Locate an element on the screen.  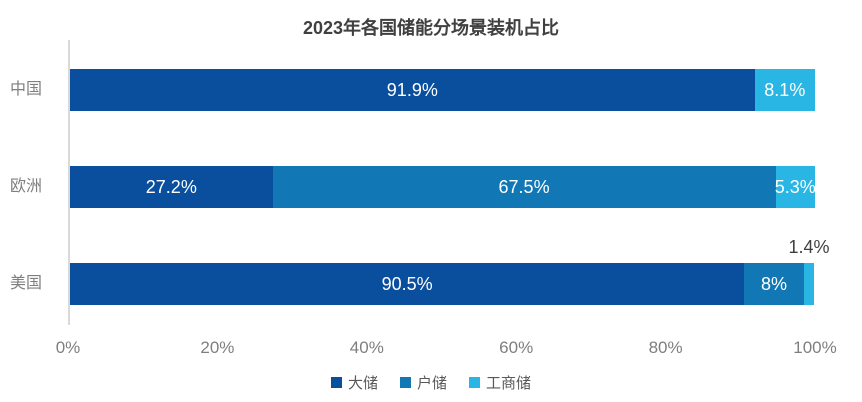
y-axis-labels: 中国 欧洲 美国 is located at coordinates (34, 182).